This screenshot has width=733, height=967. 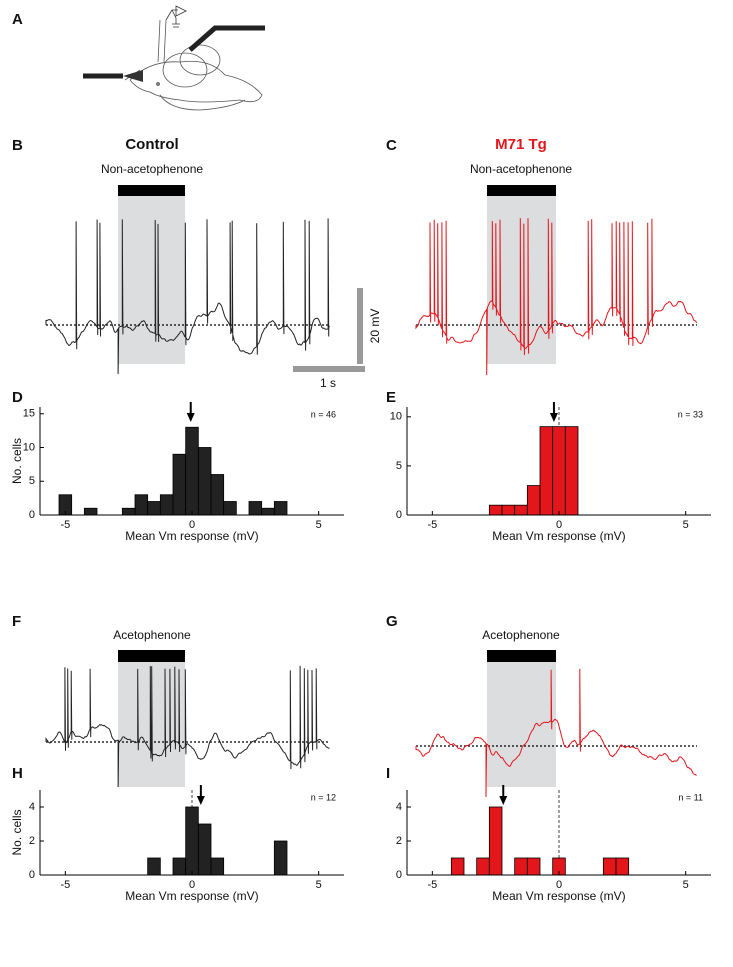 I want to click on sample-size: n = 33, so click(x=690, y=414).